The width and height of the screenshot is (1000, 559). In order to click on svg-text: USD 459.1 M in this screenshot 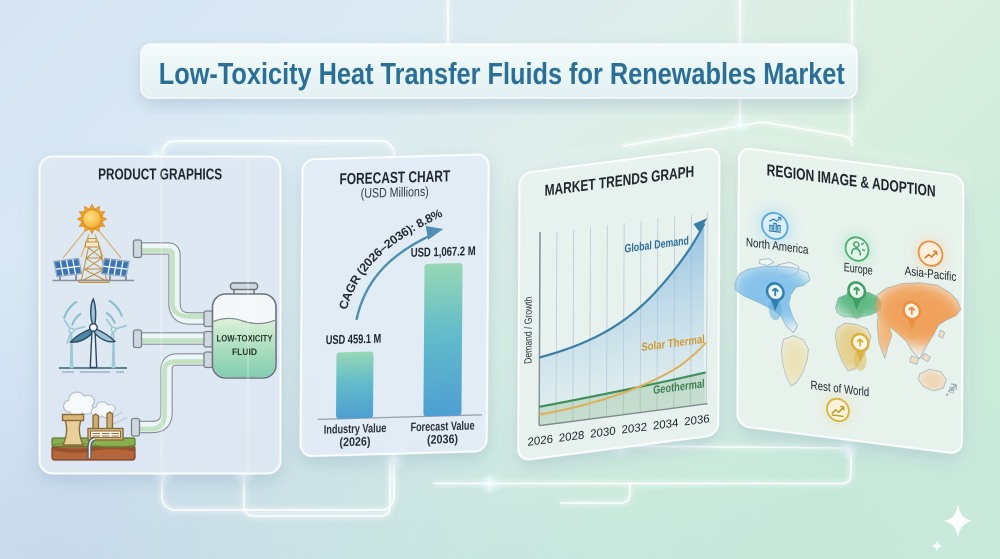, I will do `click(354, 339)`.